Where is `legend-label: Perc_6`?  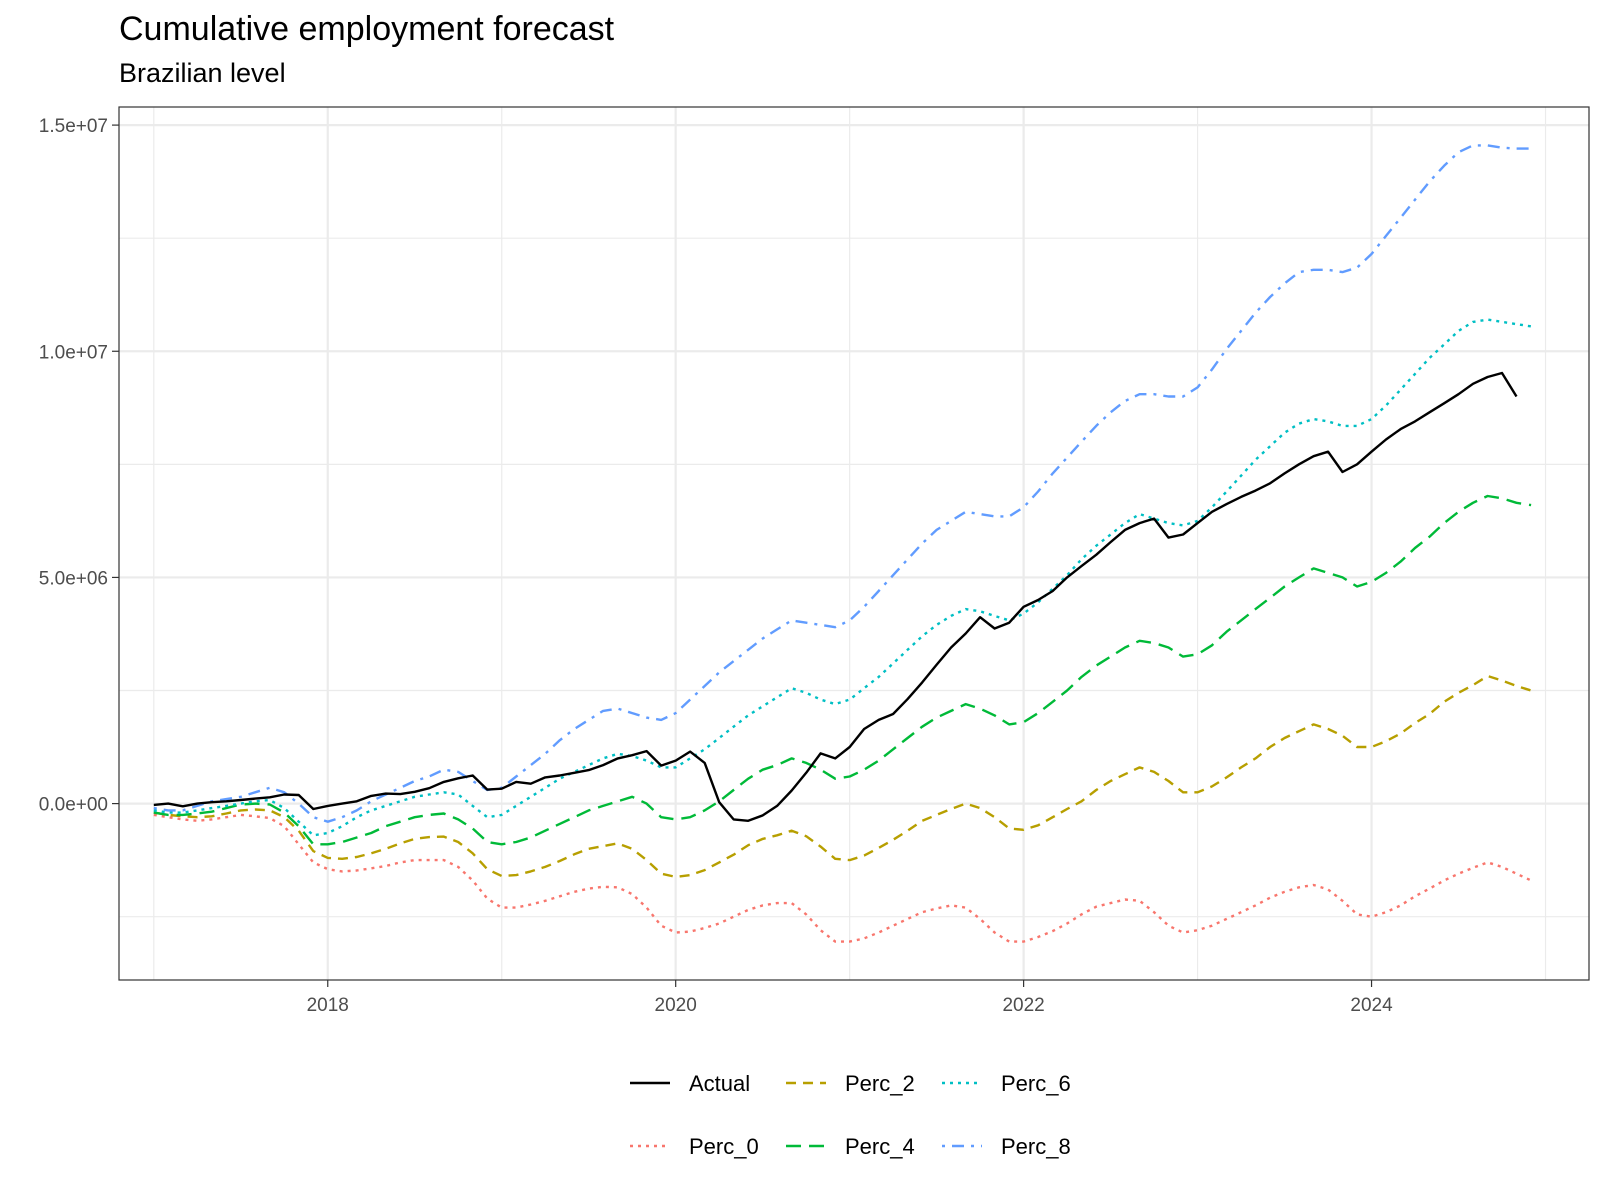 legend-label: Perc_6 is located at coordinates (1036, 1083).